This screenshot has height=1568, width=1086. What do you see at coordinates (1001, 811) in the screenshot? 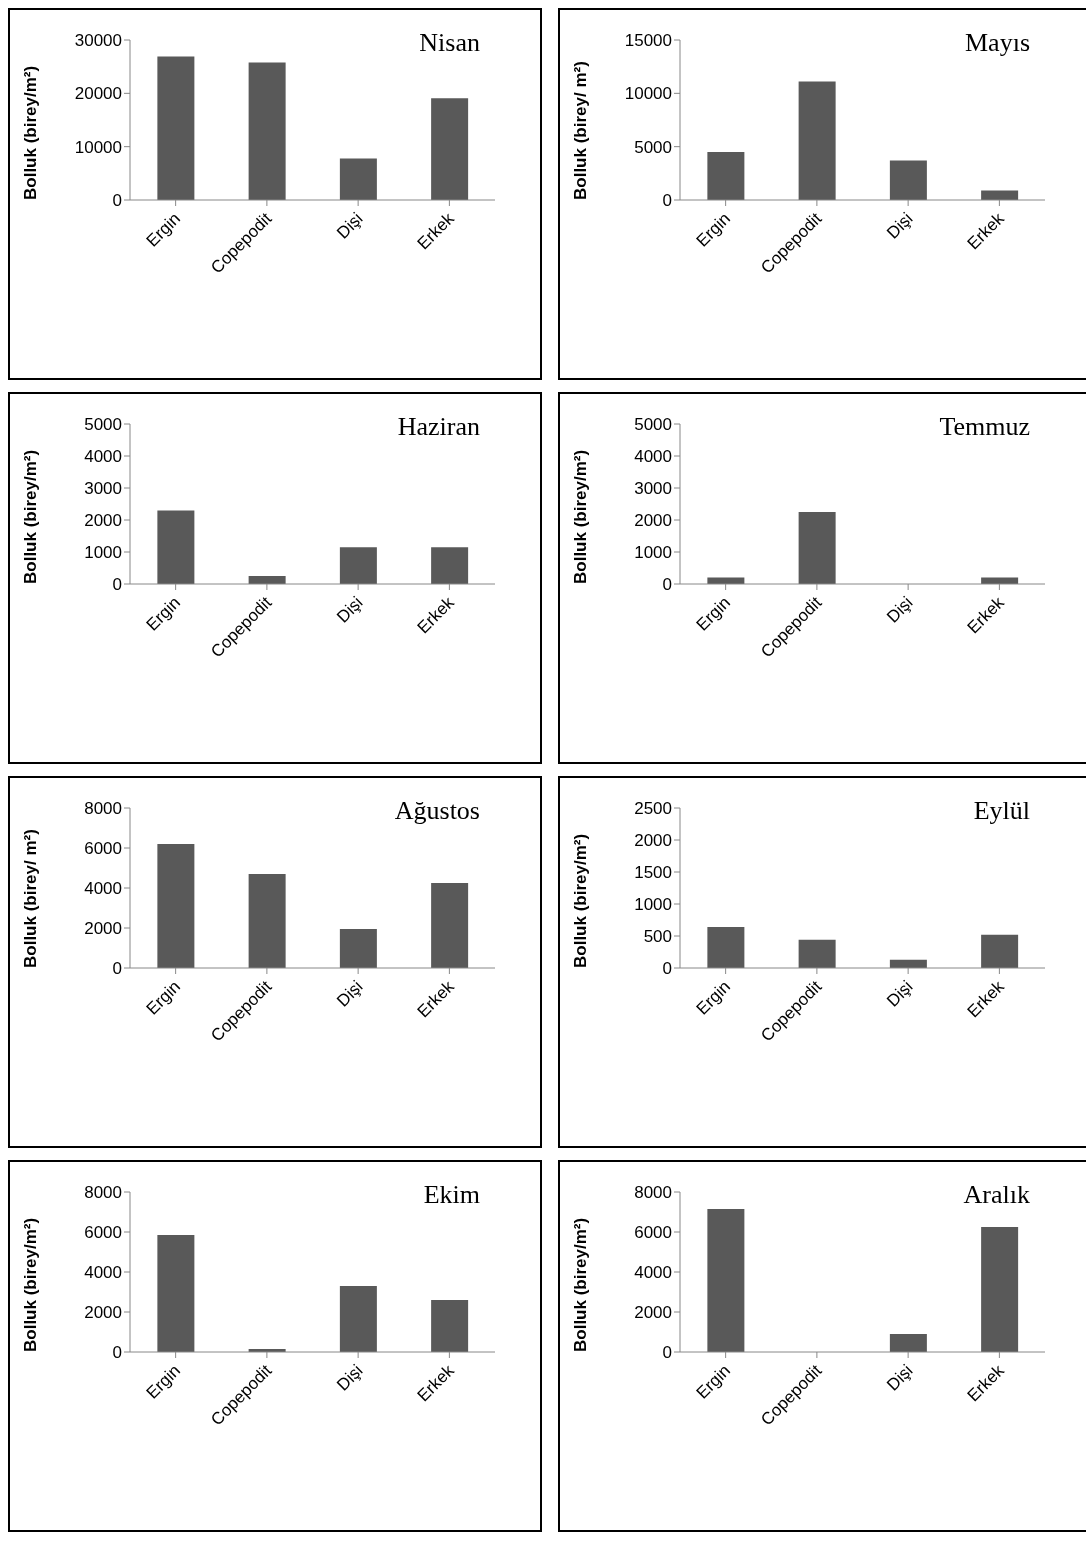
I see `chart-title: Eylül` at bounding box center [1001, 811].